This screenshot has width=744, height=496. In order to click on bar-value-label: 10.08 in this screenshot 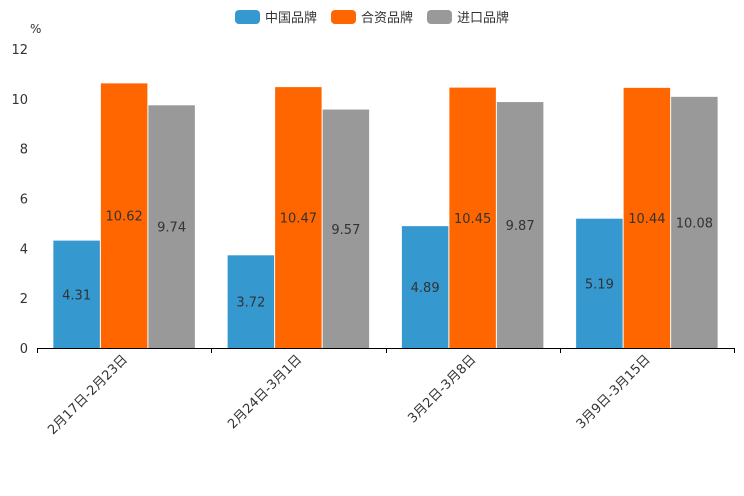, I will do `click(694, 223)`.